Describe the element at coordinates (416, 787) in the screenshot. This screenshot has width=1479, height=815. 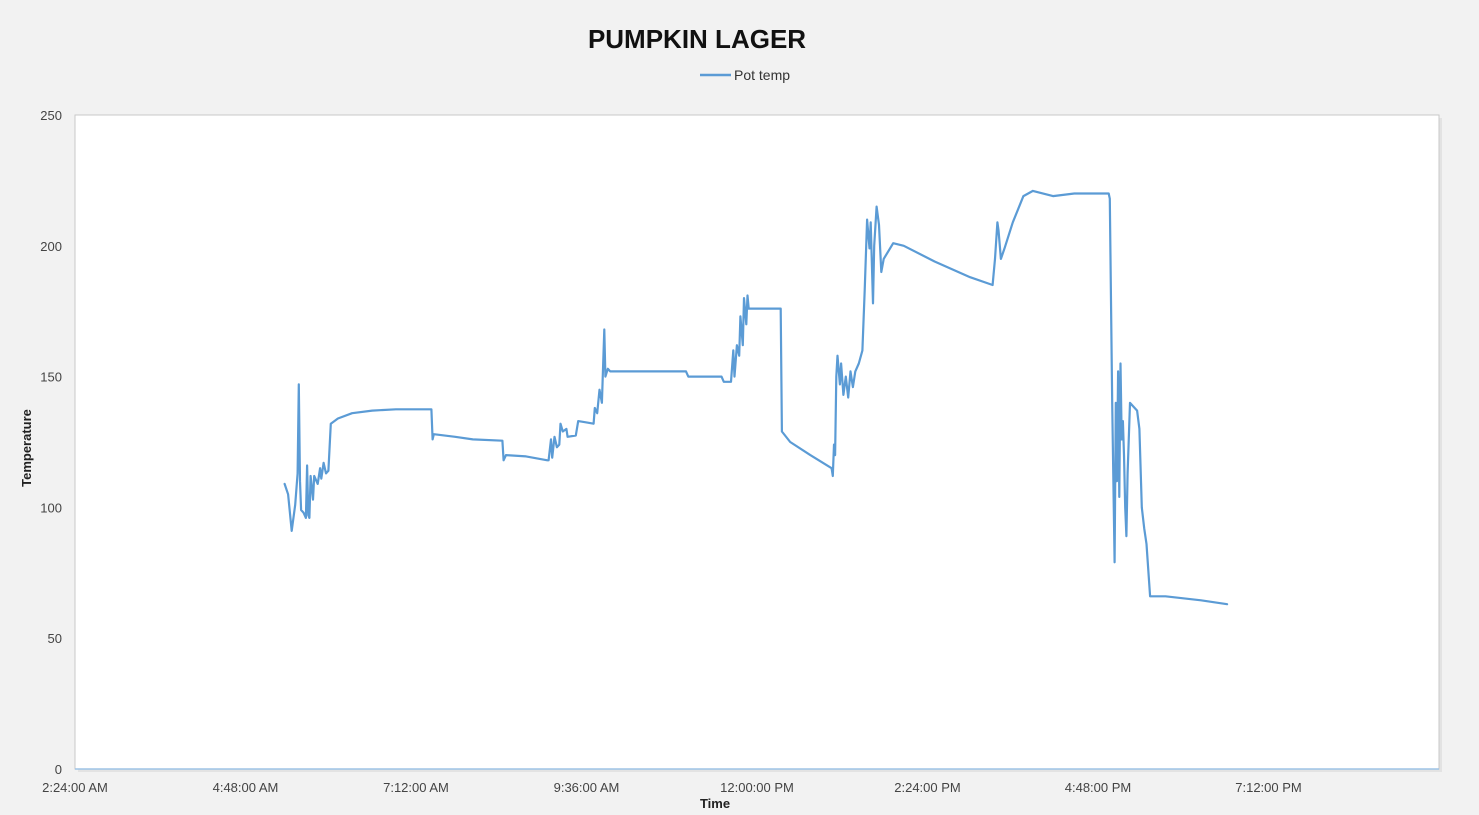
I see `x-tick-label: 7:12:00 AM` at that location.